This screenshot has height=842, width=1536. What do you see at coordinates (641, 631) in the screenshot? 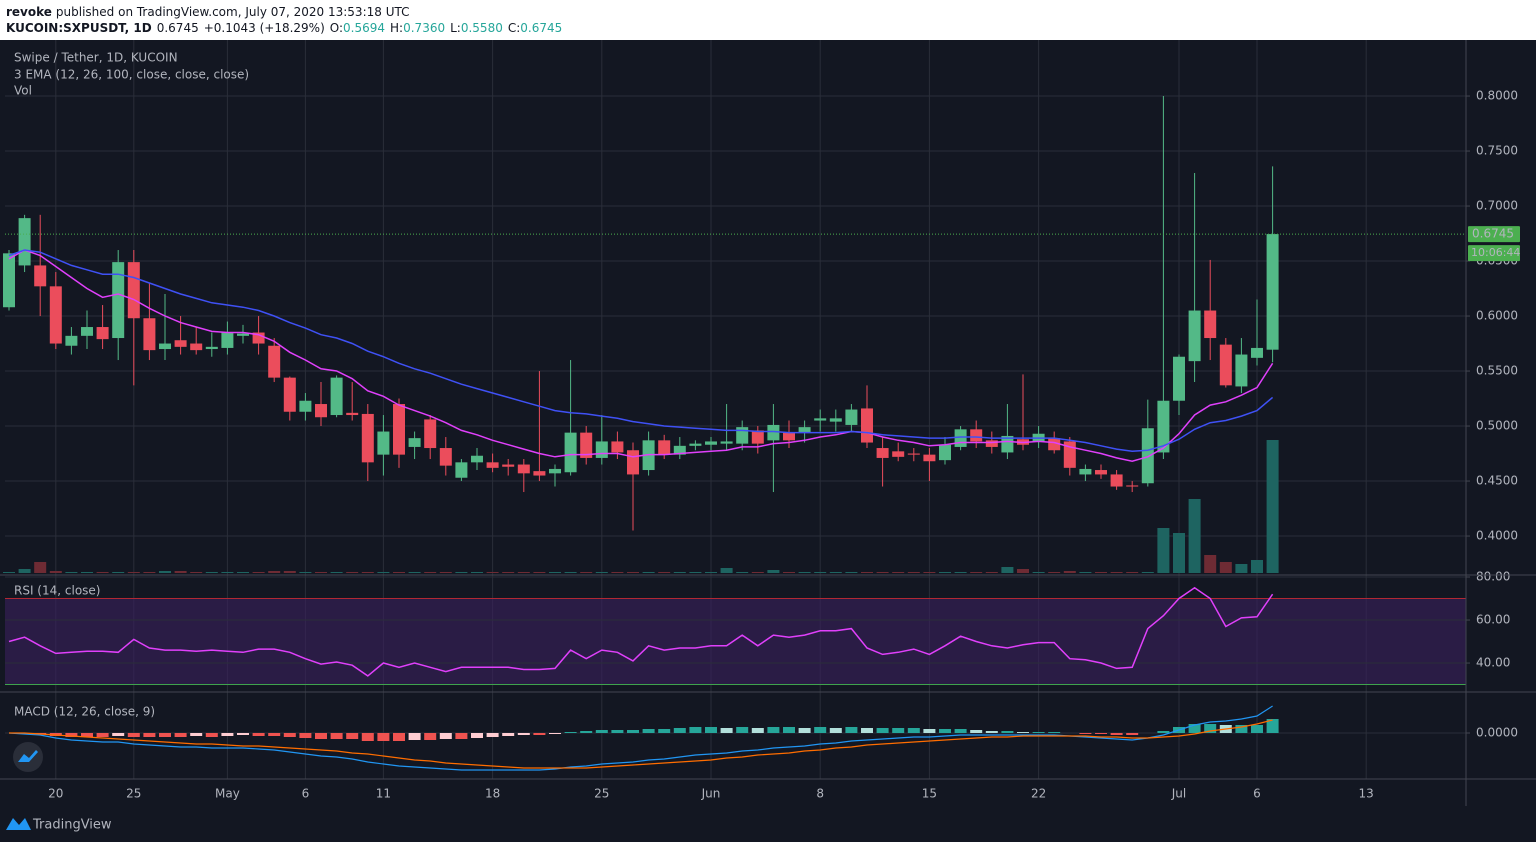
I see `rsi-line` at bounding box center [641, 631].